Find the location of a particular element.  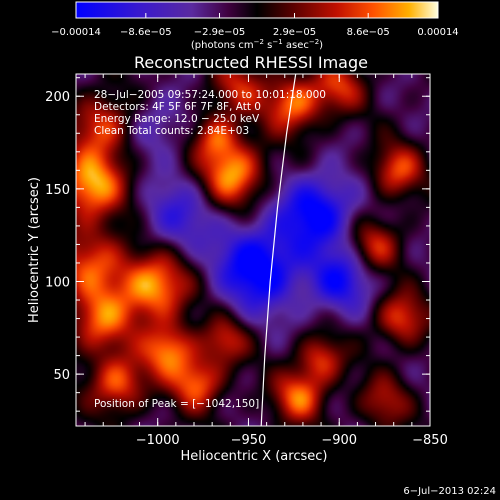

colorbar-tick-label: −0.00014 is located at coordinates (76, 32).